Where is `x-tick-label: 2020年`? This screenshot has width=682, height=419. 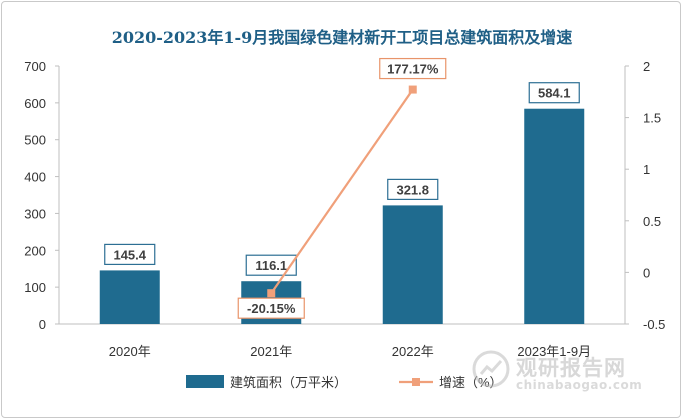
x-tick-label: 2020年 is located at coordinates (130, 351).